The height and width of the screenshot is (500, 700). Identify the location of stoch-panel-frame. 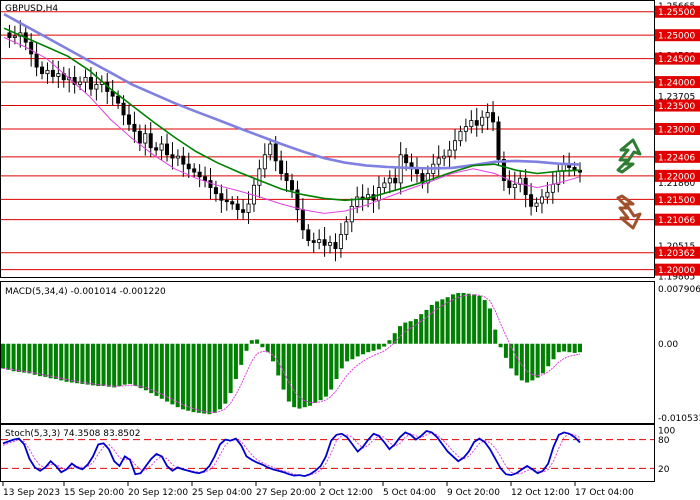
(327, 453).